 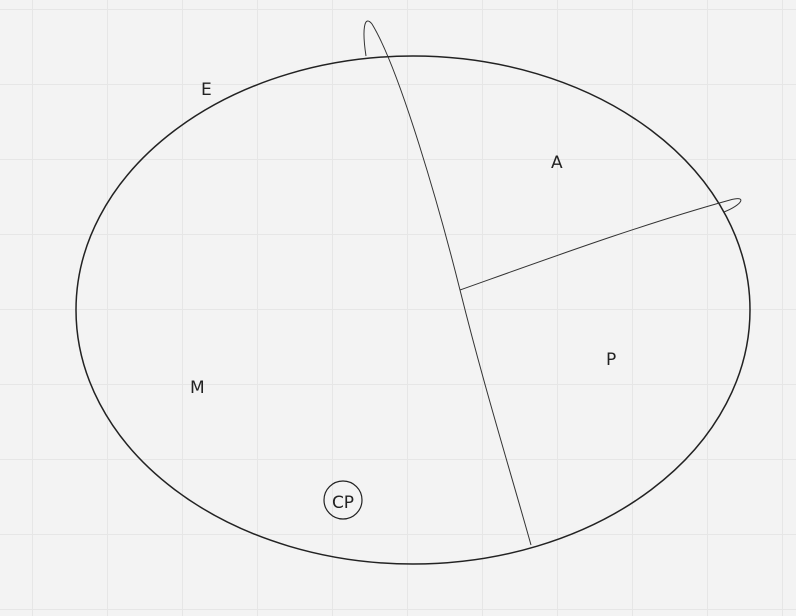 What do you see at coordinates (600, 244) in the screenshot?
I see `dividing-line-right` at bounding box center [600, 244].